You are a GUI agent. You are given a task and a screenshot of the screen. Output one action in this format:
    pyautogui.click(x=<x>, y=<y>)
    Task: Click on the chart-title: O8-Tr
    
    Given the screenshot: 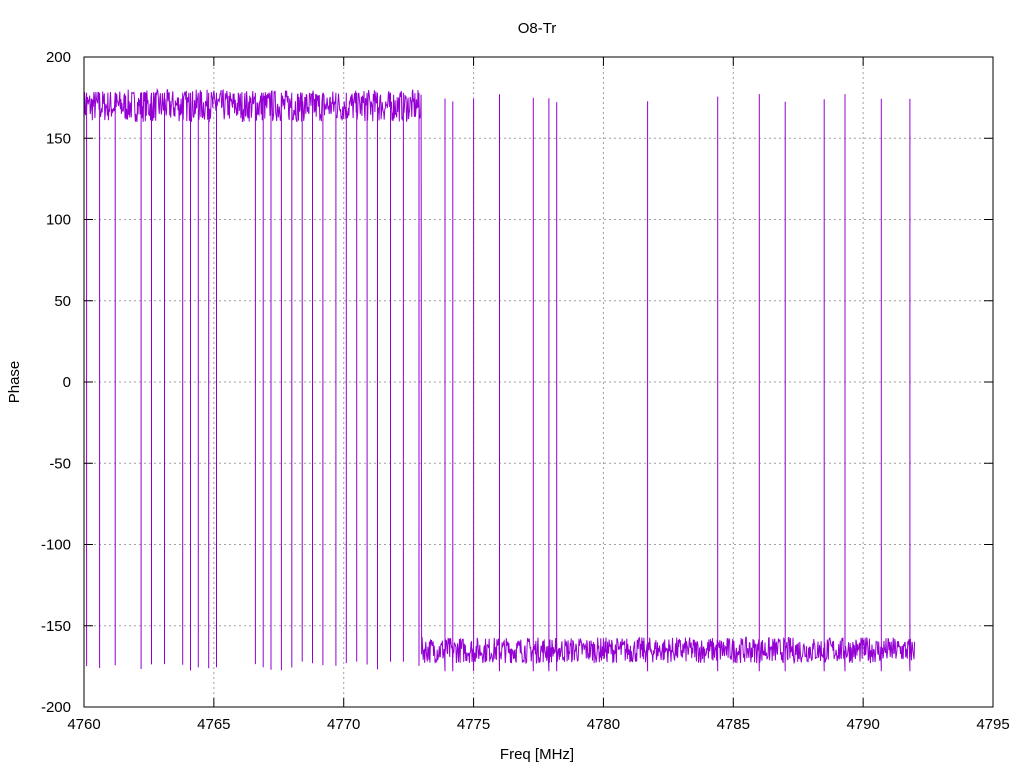 What is the action you would take?
    pyautogui.click(x=537, y=28)
    